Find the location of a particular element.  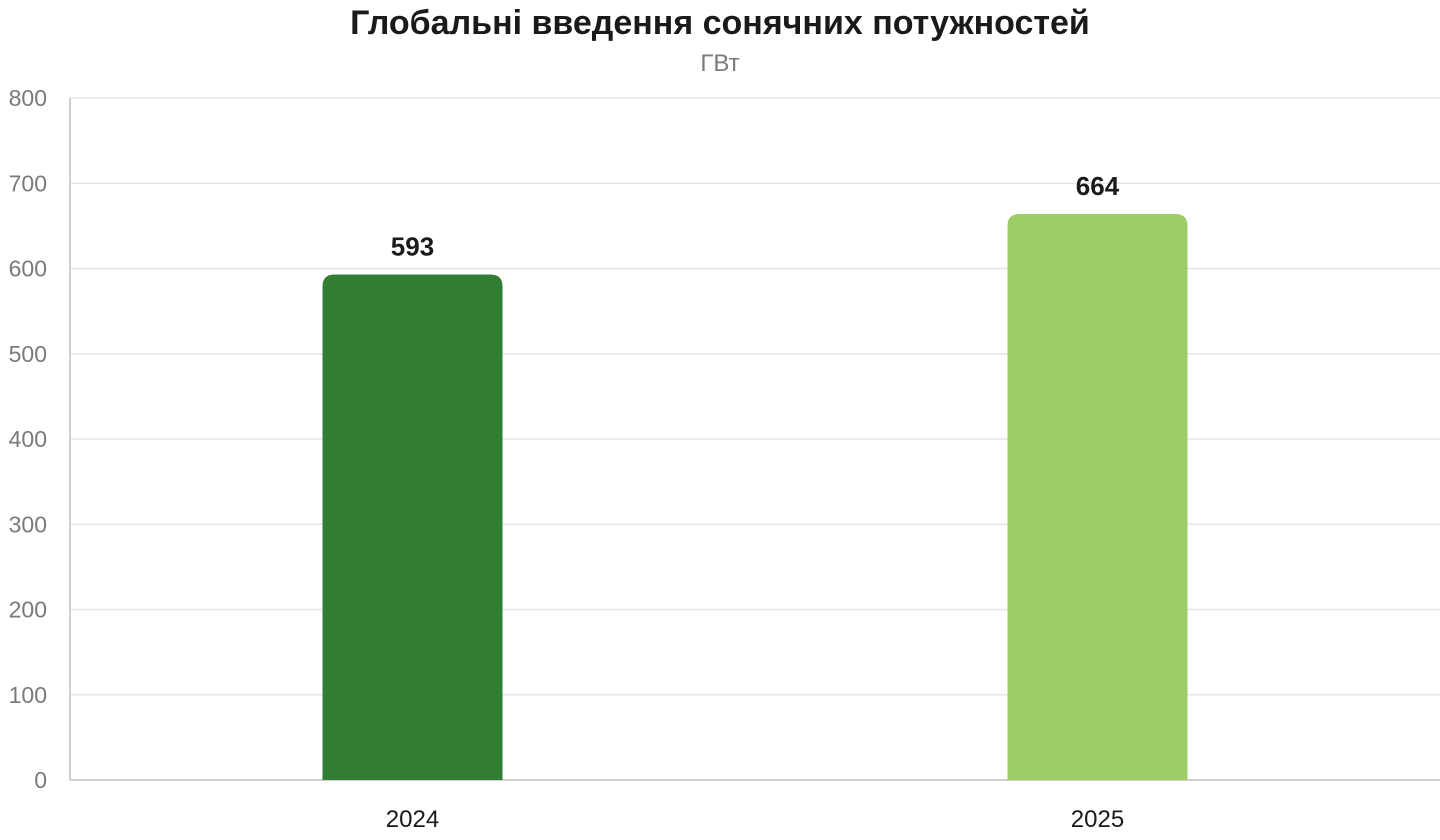

y-tick-label: 100 is located at coordinates (28, 695).